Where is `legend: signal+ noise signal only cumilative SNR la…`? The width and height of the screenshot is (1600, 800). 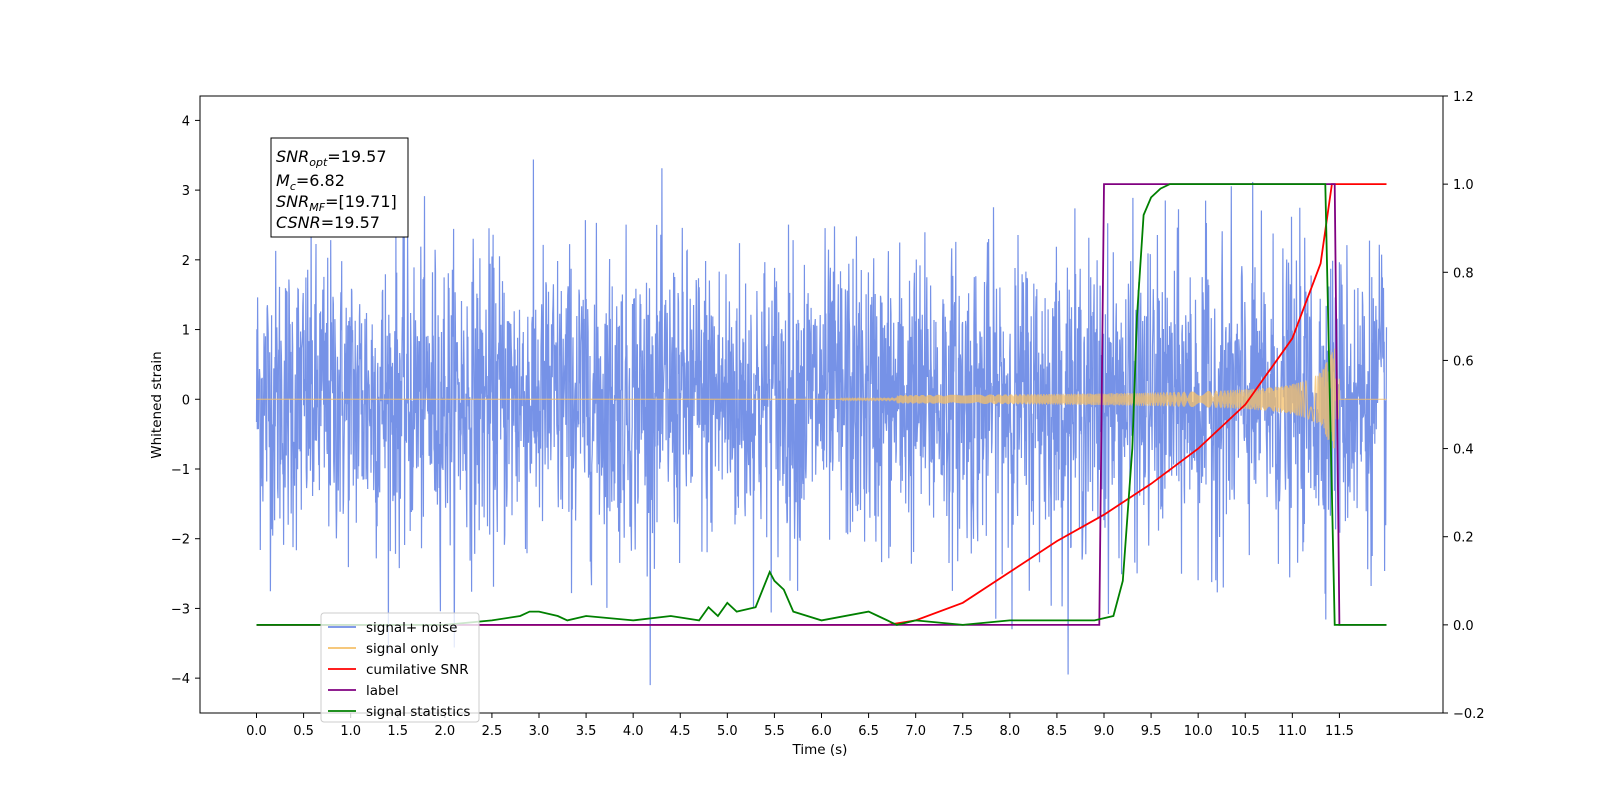 legend: signal+ noise signal only cumilative SNR la… is located at coordinates (400, 667).